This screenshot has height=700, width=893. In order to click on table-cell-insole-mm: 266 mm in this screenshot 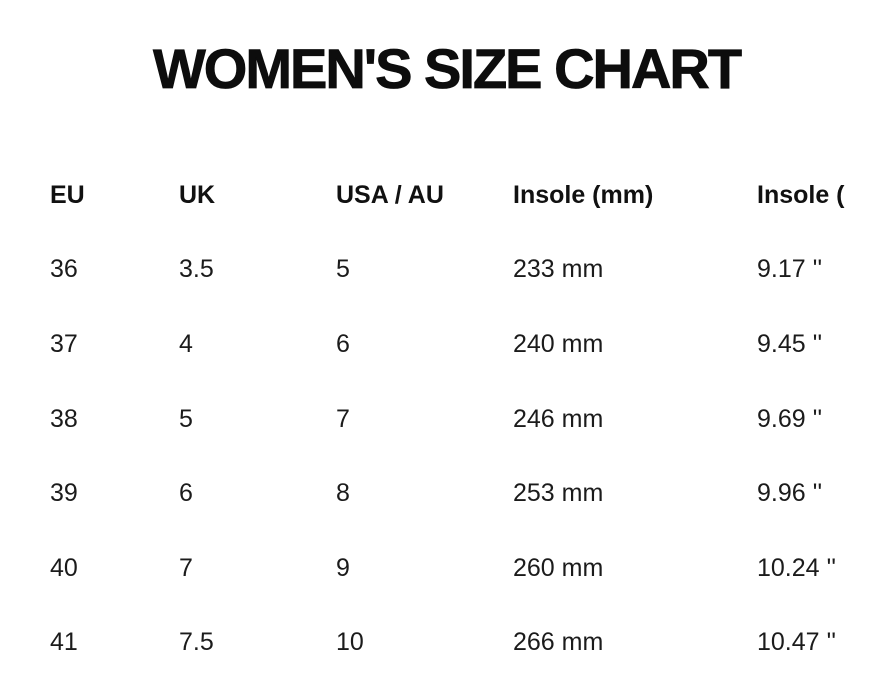, I will do `click(558, 642)`.